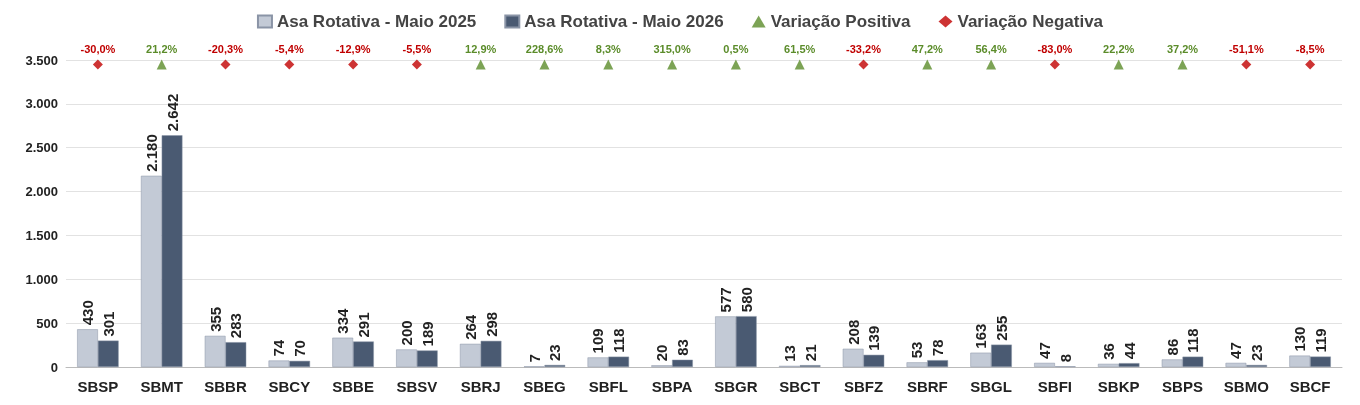 The height and width of the screenshot is (405, 1360). What do you see at coordinates (470, 327) in the screenshot?
I see `data-label: 264` at bounding box center [470, 327].